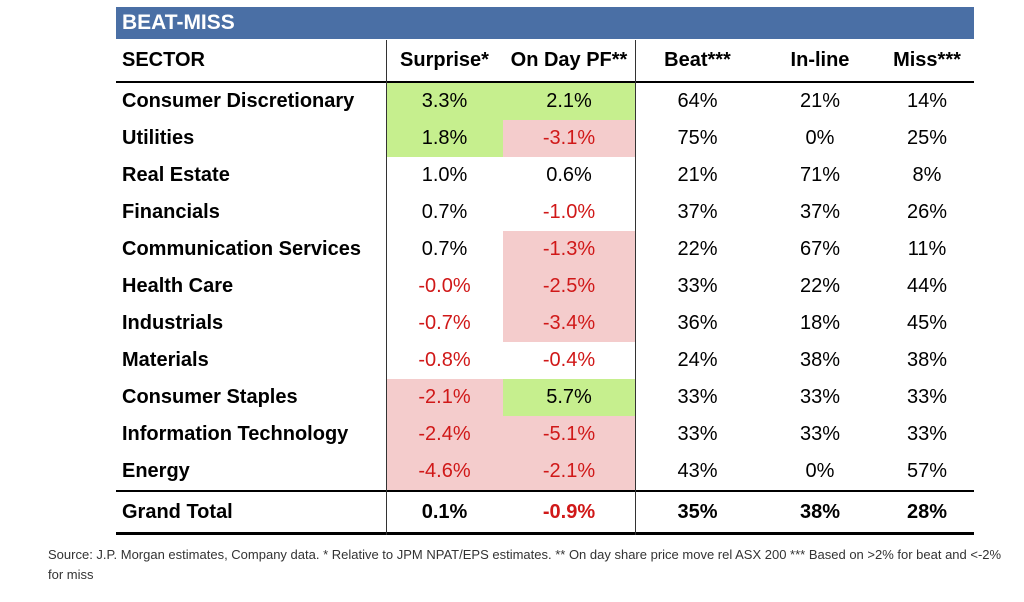 This screenshot has height=602, width=1024. What do you see at coordinates (820, 212) in the screenshot?
I see `cell-inline: 37%` at bounding box center [820, 212].